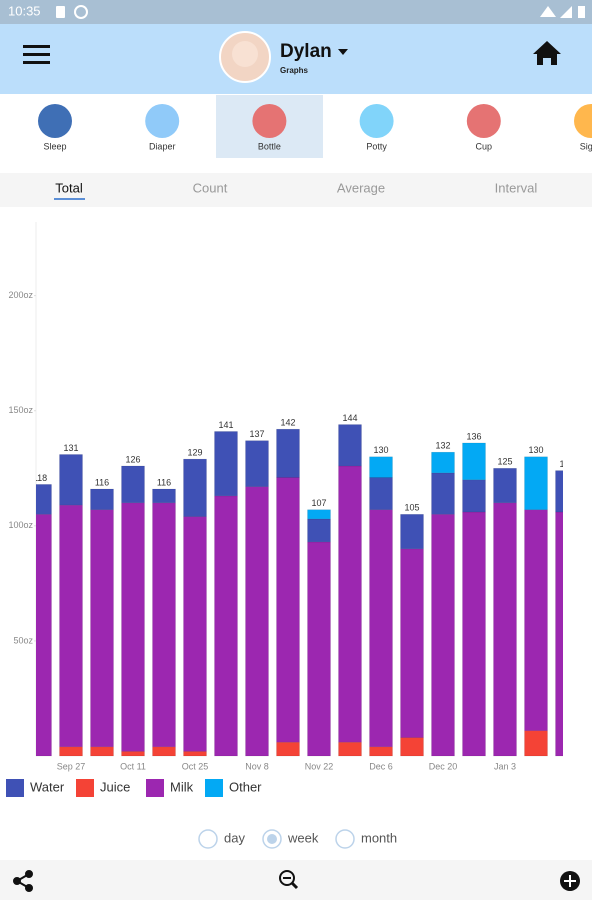 The height and width of the screenshot is (900, 592). I want to click on legend-label: Milk, so click(182, 786).